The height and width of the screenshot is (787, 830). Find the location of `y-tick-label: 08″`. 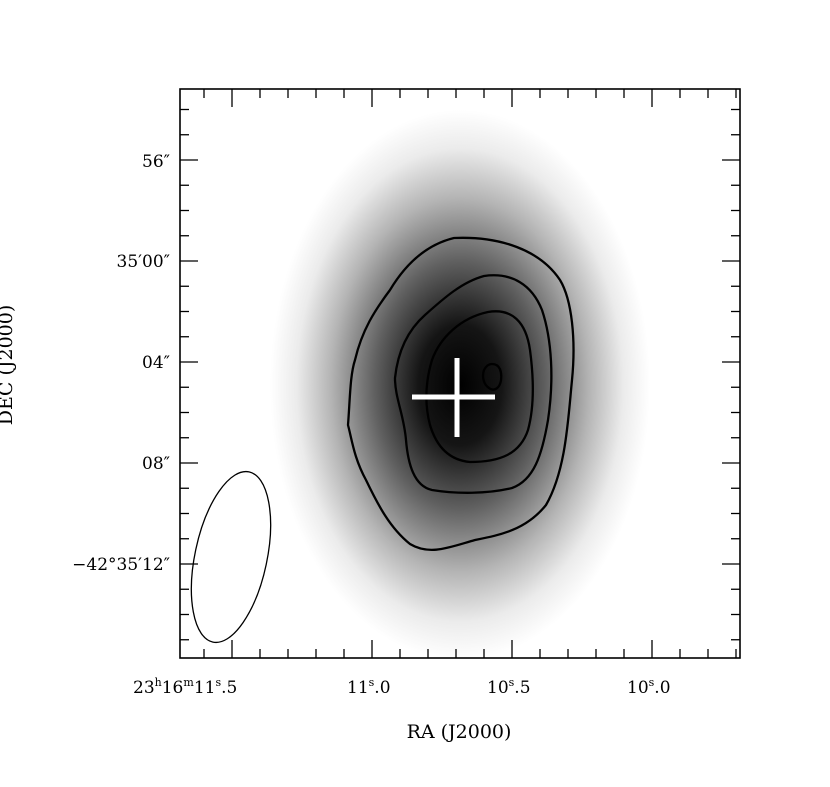

y-tick-label: 08″ is located at coordinates (156, 464).